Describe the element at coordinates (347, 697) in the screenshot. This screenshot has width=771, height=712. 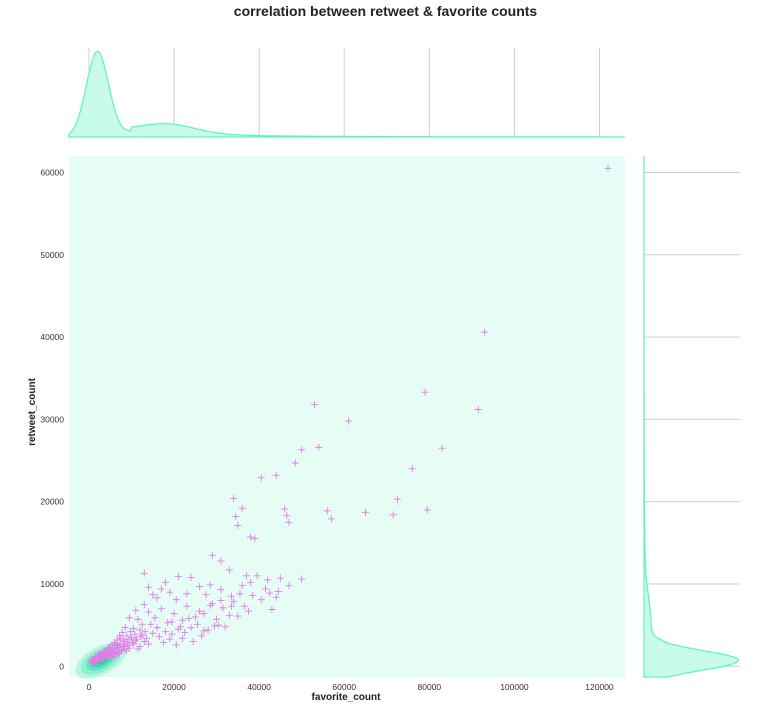
I see `x-axis-label: favorite_count` at that location.